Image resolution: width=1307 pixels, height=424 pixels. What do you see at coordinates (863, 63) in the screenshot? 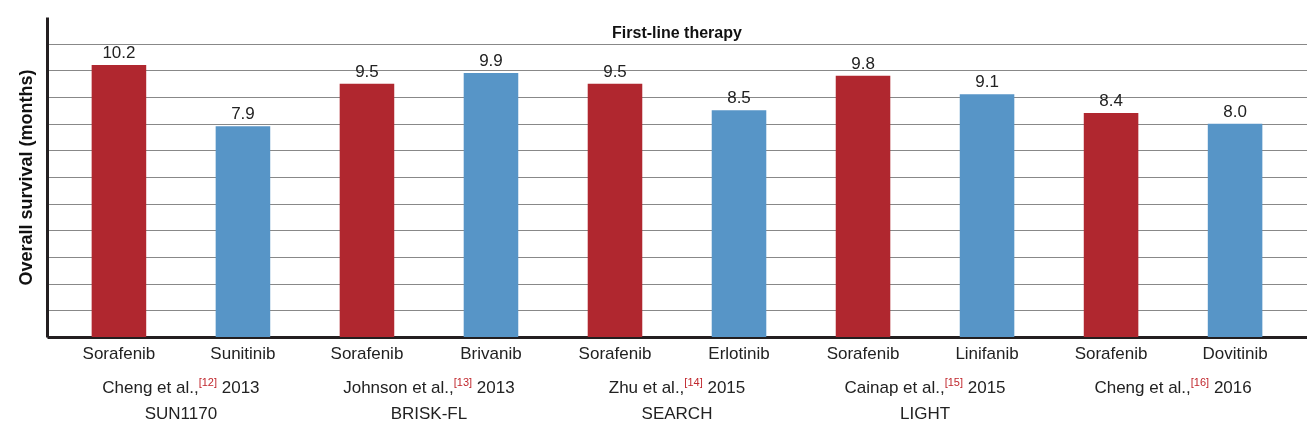
I see `data-label: 9.8` at bounding box center [863, 63].